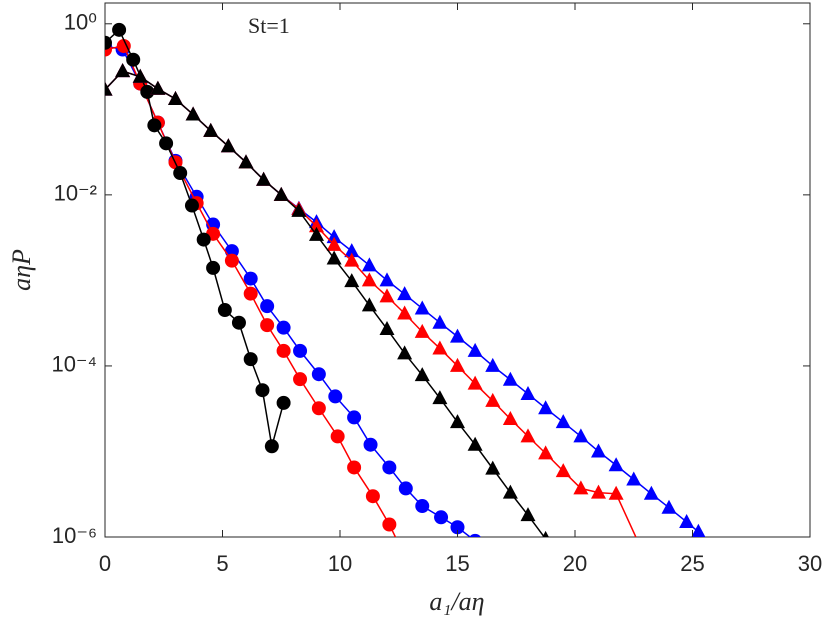 Image resolution: width=830 pixels, height=626 pixels. What do you see at coordinates (105, 563) in the screenshot?
I see `x-tick-label: 0` at bounding box center [105, 563].